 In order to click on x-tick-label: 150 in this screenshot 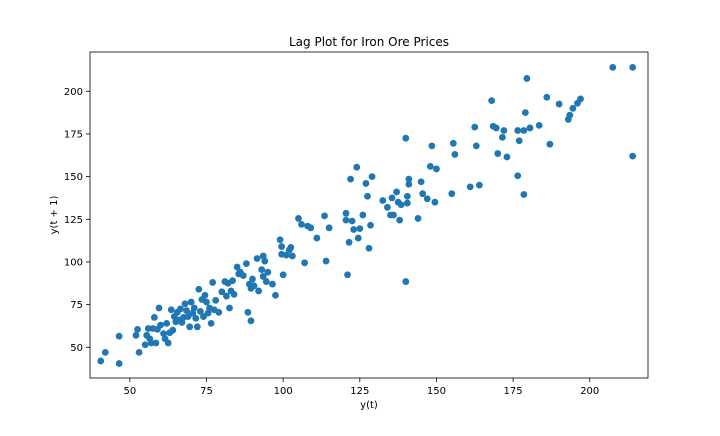, I will do `click(436, 391)`.